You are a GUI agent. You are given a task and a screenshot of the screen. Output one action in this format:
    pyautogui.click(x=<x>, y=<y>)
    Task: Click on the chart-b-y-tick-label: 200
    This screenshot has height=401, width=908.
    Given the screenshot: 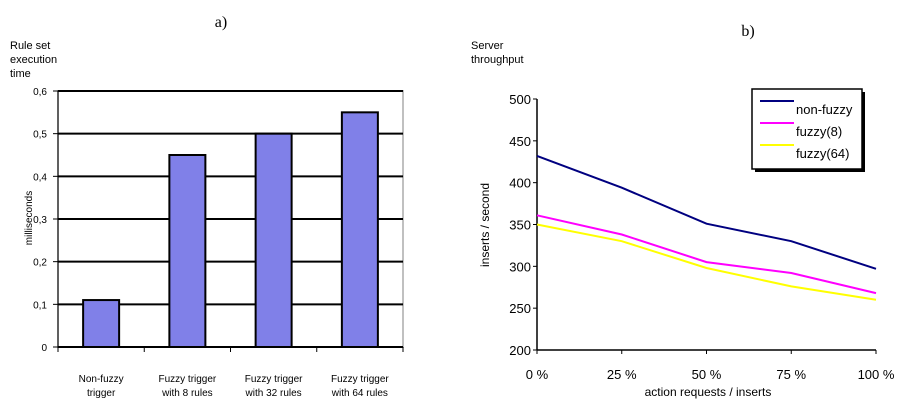 What is the action you would take?
    pyautogui.click(x=520, y=350)
    